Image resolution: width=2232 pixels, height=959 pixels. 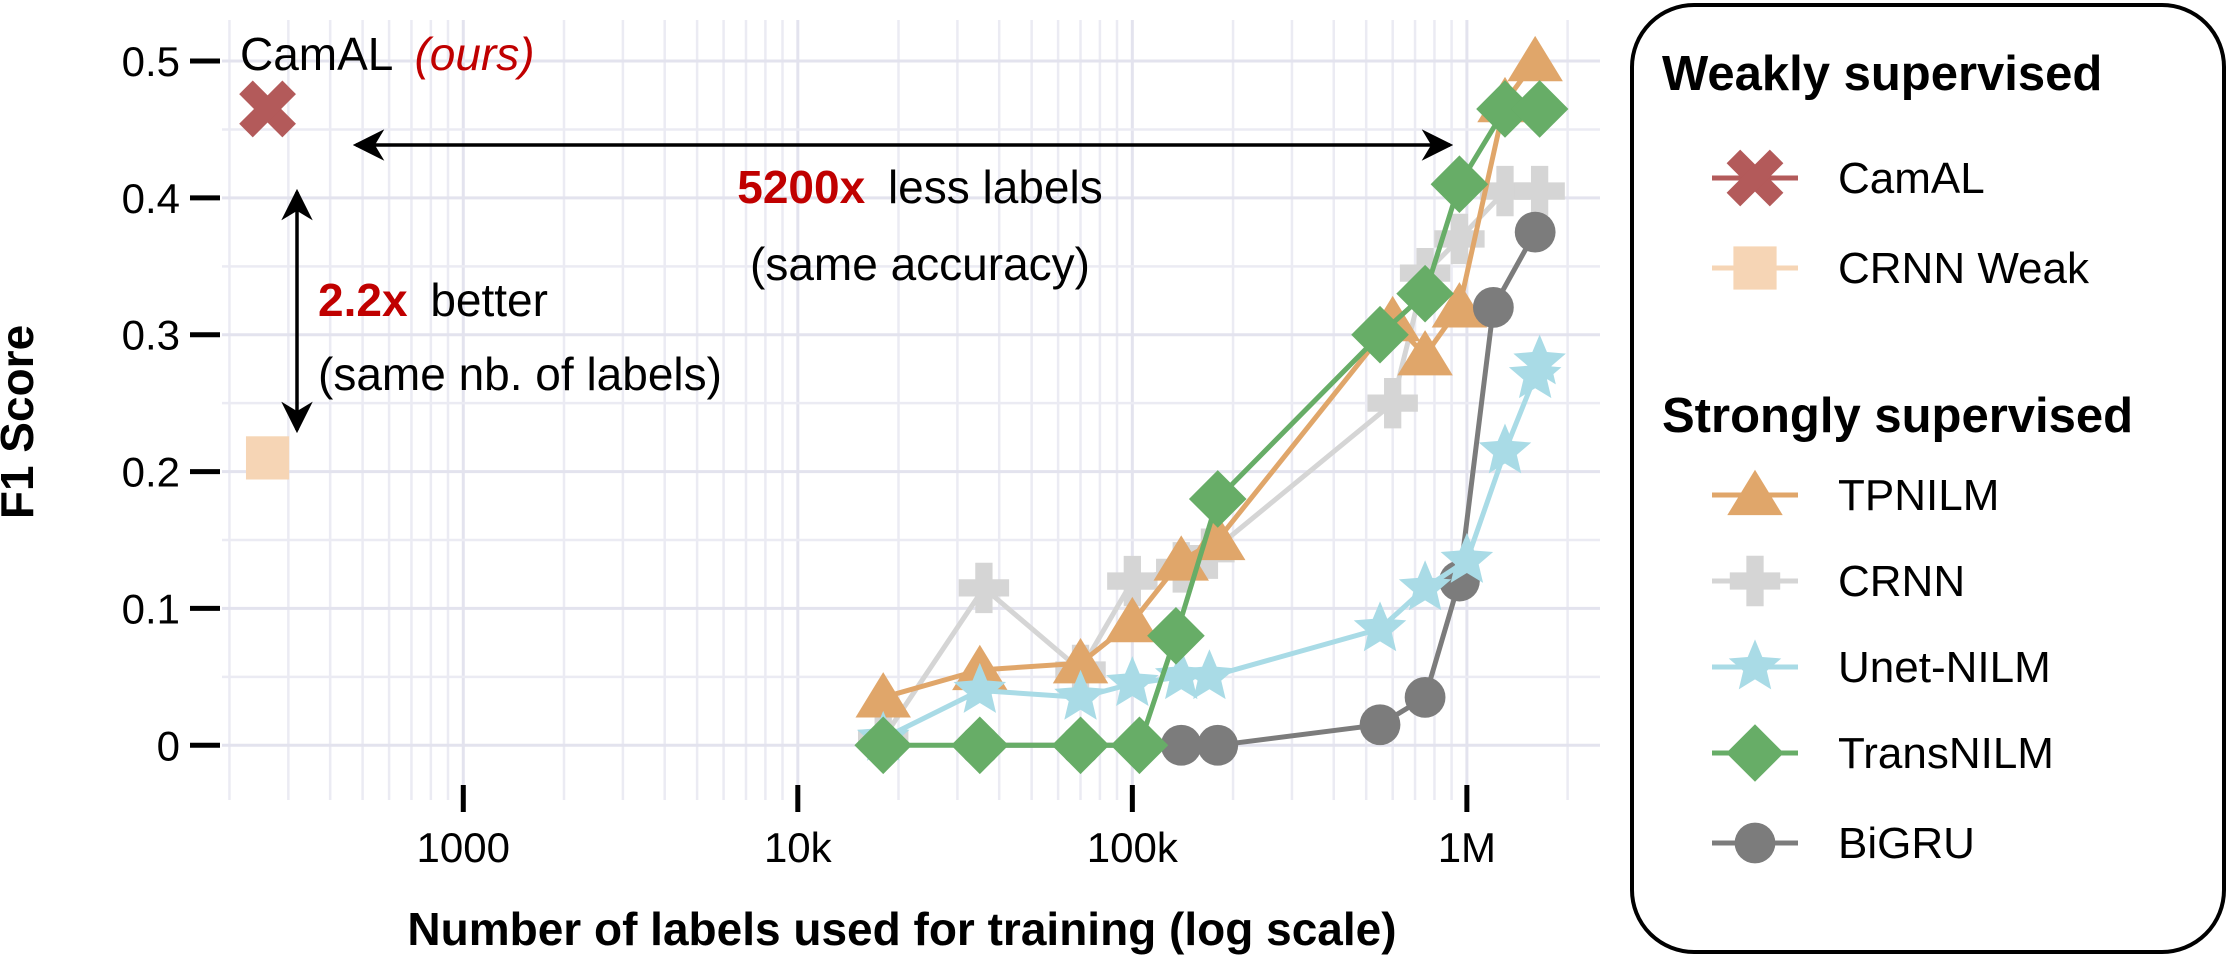 I want to click on legend-label-camal: CamAL, so click(x=1911, y=178).